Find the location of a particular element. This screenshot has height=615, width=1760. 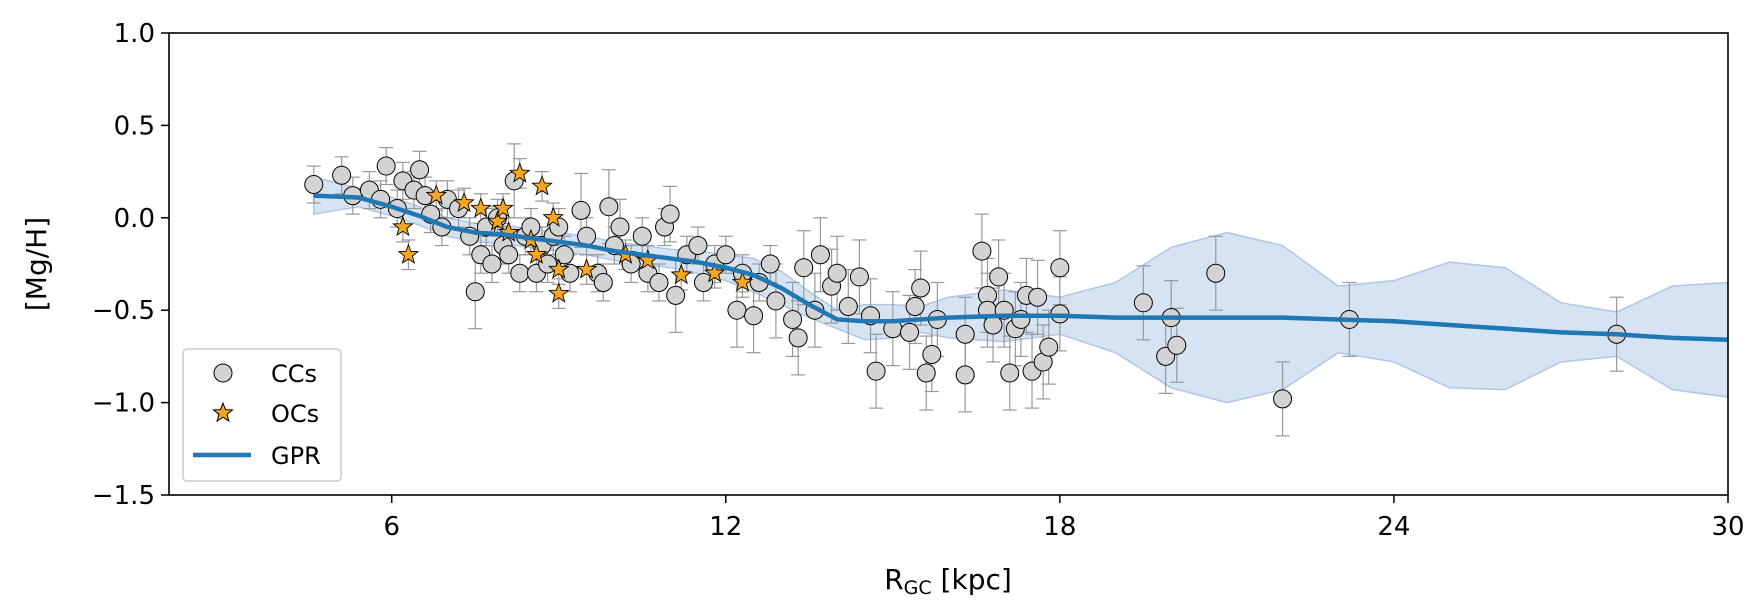

legend-oc-label: OCs is located at coordinates (295, 414).